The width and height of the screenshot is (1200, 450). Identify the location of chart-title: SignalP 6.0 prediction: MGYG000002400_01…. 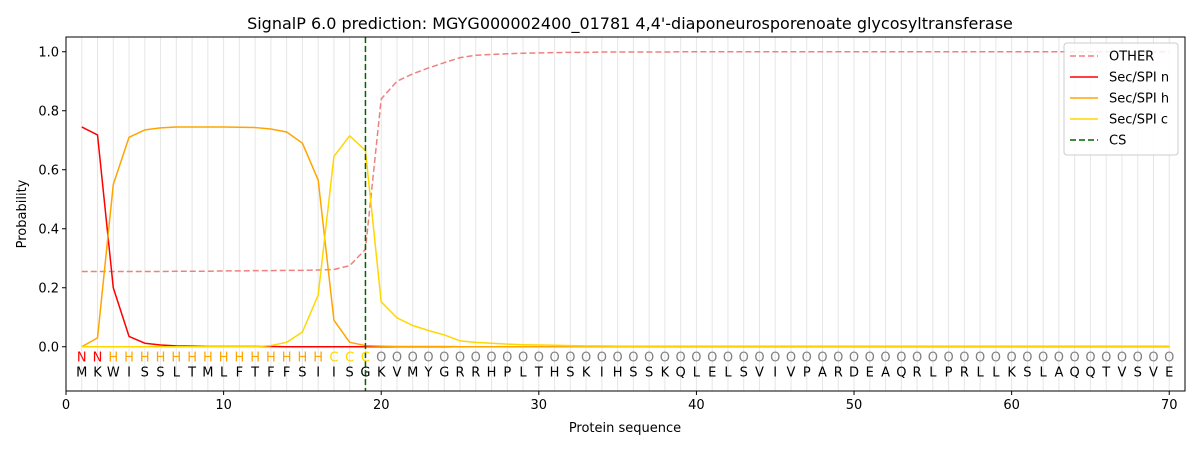
(630, 24).